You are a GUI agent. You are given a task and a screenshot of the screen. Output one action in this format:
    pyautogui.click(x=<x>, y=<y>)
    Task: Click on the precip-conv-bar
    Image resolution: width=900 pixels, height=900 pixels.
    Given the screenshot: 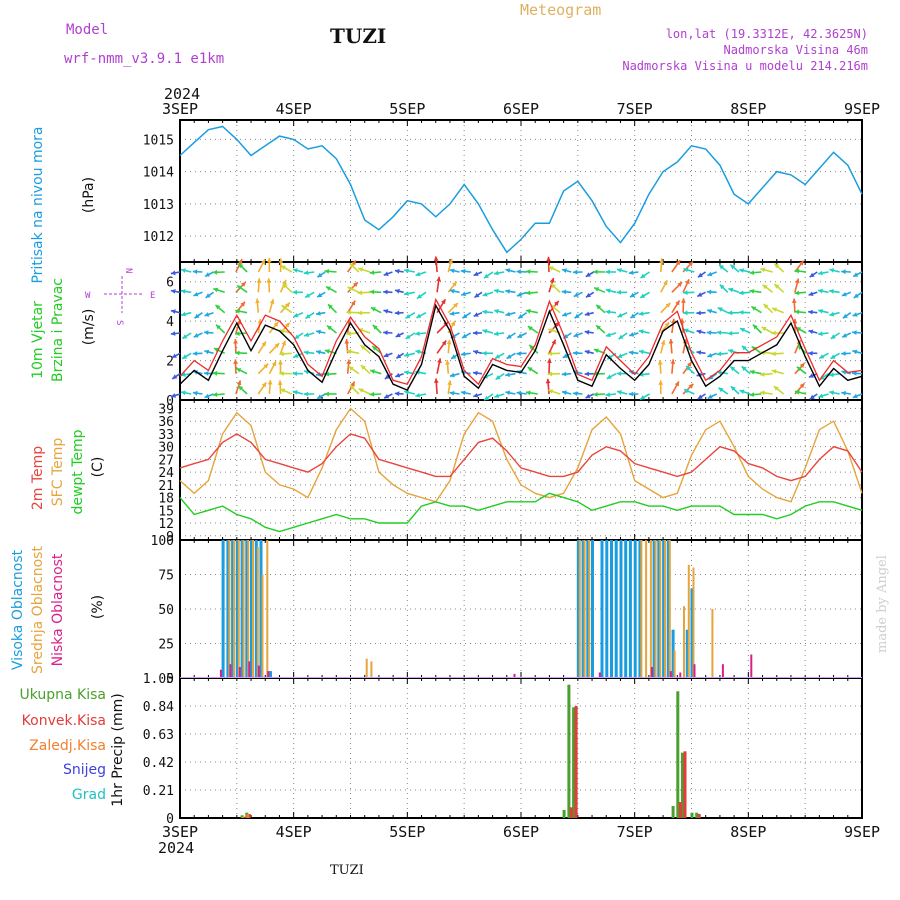 What is the action you would take?
    pyautogui.click(x=576, y=762)
    